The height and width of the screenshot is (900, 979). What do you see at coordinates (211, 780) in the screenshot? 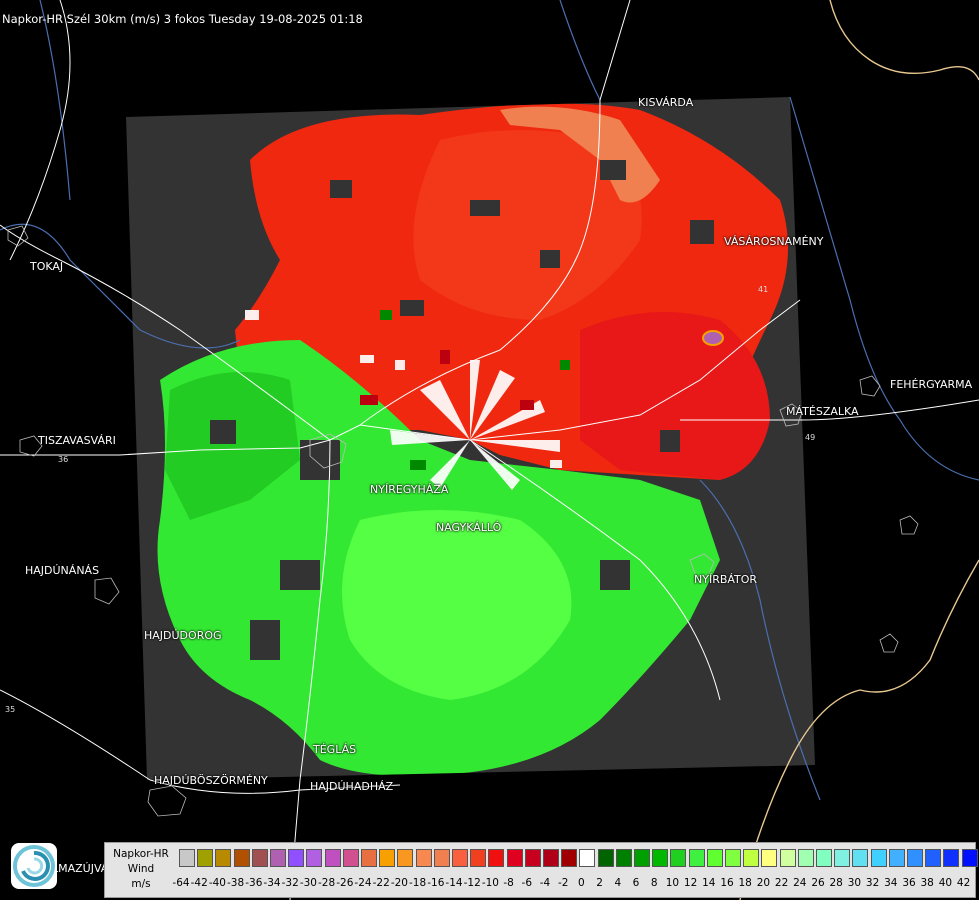
I see `city-label-hajduboszormeny: HAJDÚBÖSZÖRMÉNY` at bounding box center [211, 780].